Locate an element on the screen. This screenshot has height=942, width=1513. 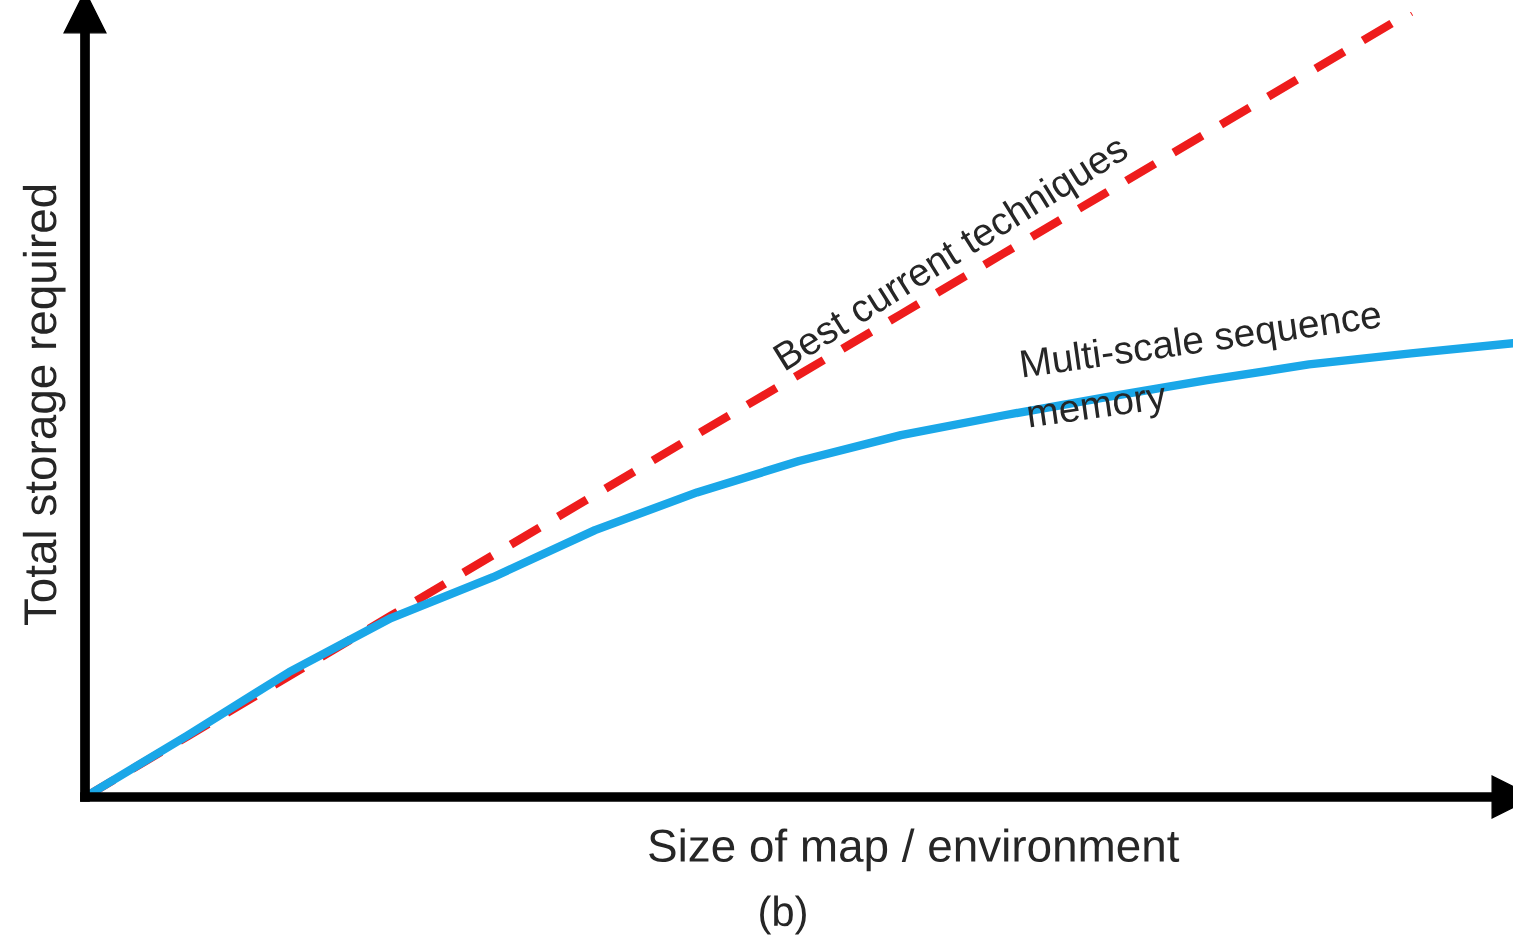
x-axis-title: Size of map / environment is located at coordinates (914, 850).